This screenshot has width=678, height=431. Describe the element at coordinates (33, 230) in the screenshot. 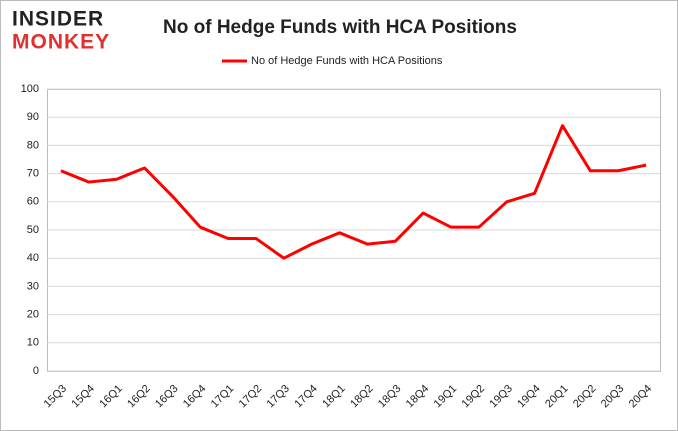

I see `y-tick-label: 50` at that location.